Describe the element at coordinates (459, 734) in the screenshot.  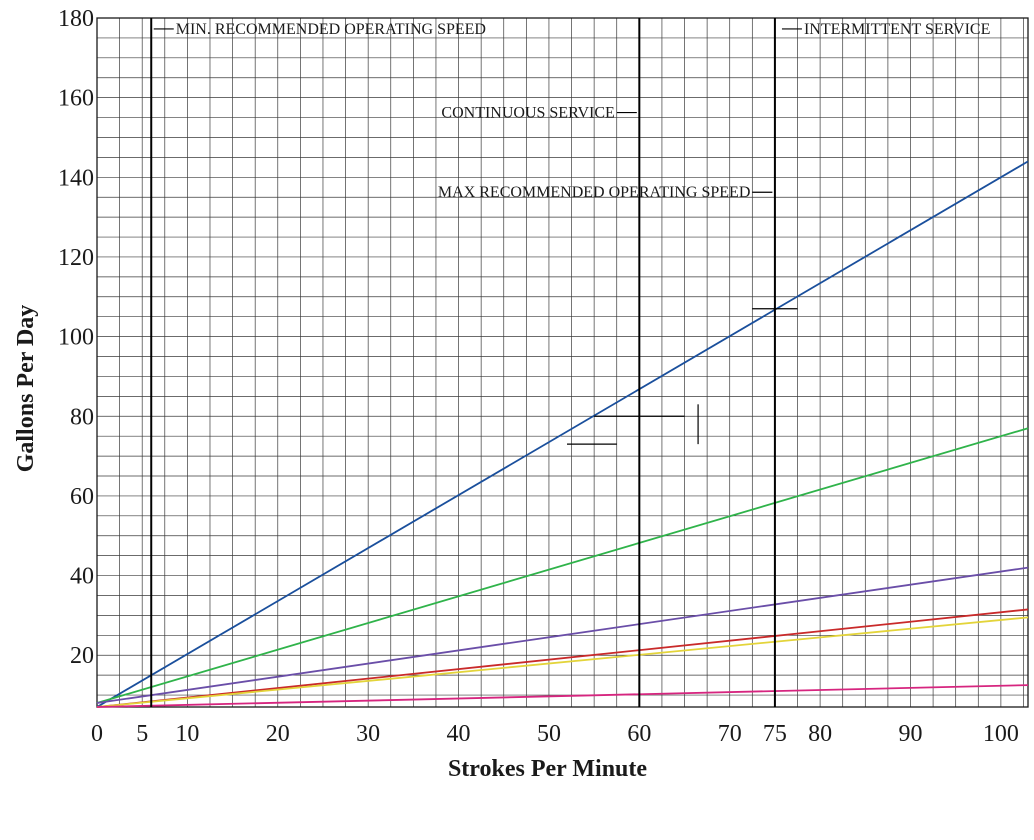
I see `x-tick-label: 40` at that location.